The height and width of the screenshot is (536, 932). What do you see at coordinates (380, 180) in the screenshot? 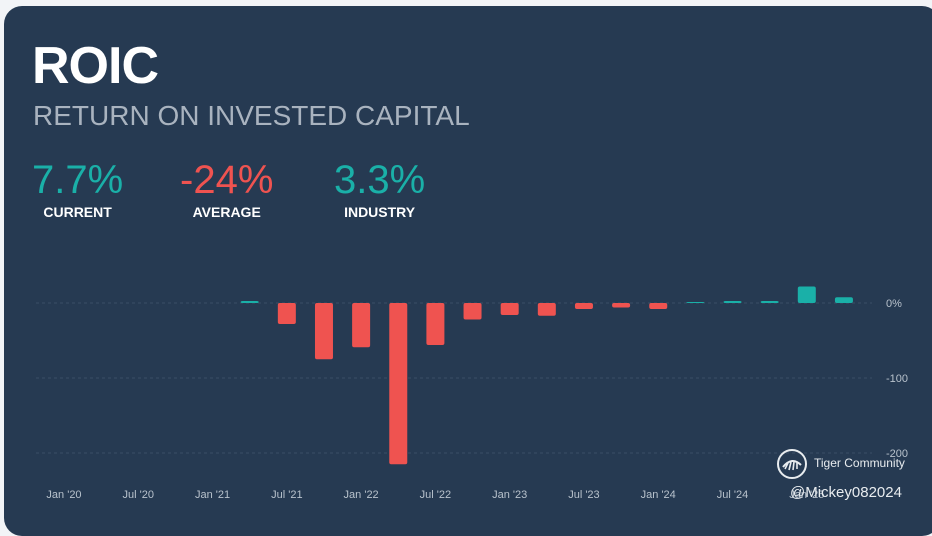
I see `stat-industry-value: 3.3%` at bounding box center [380, 180].